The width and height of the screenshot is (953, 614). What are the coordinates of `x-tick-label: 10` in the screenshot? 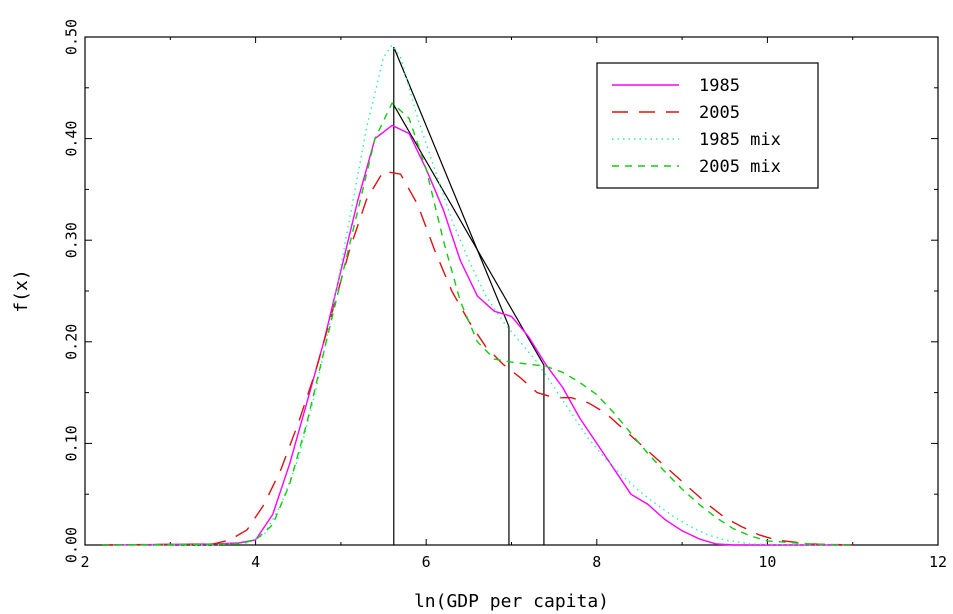 It's located at (767, 562).